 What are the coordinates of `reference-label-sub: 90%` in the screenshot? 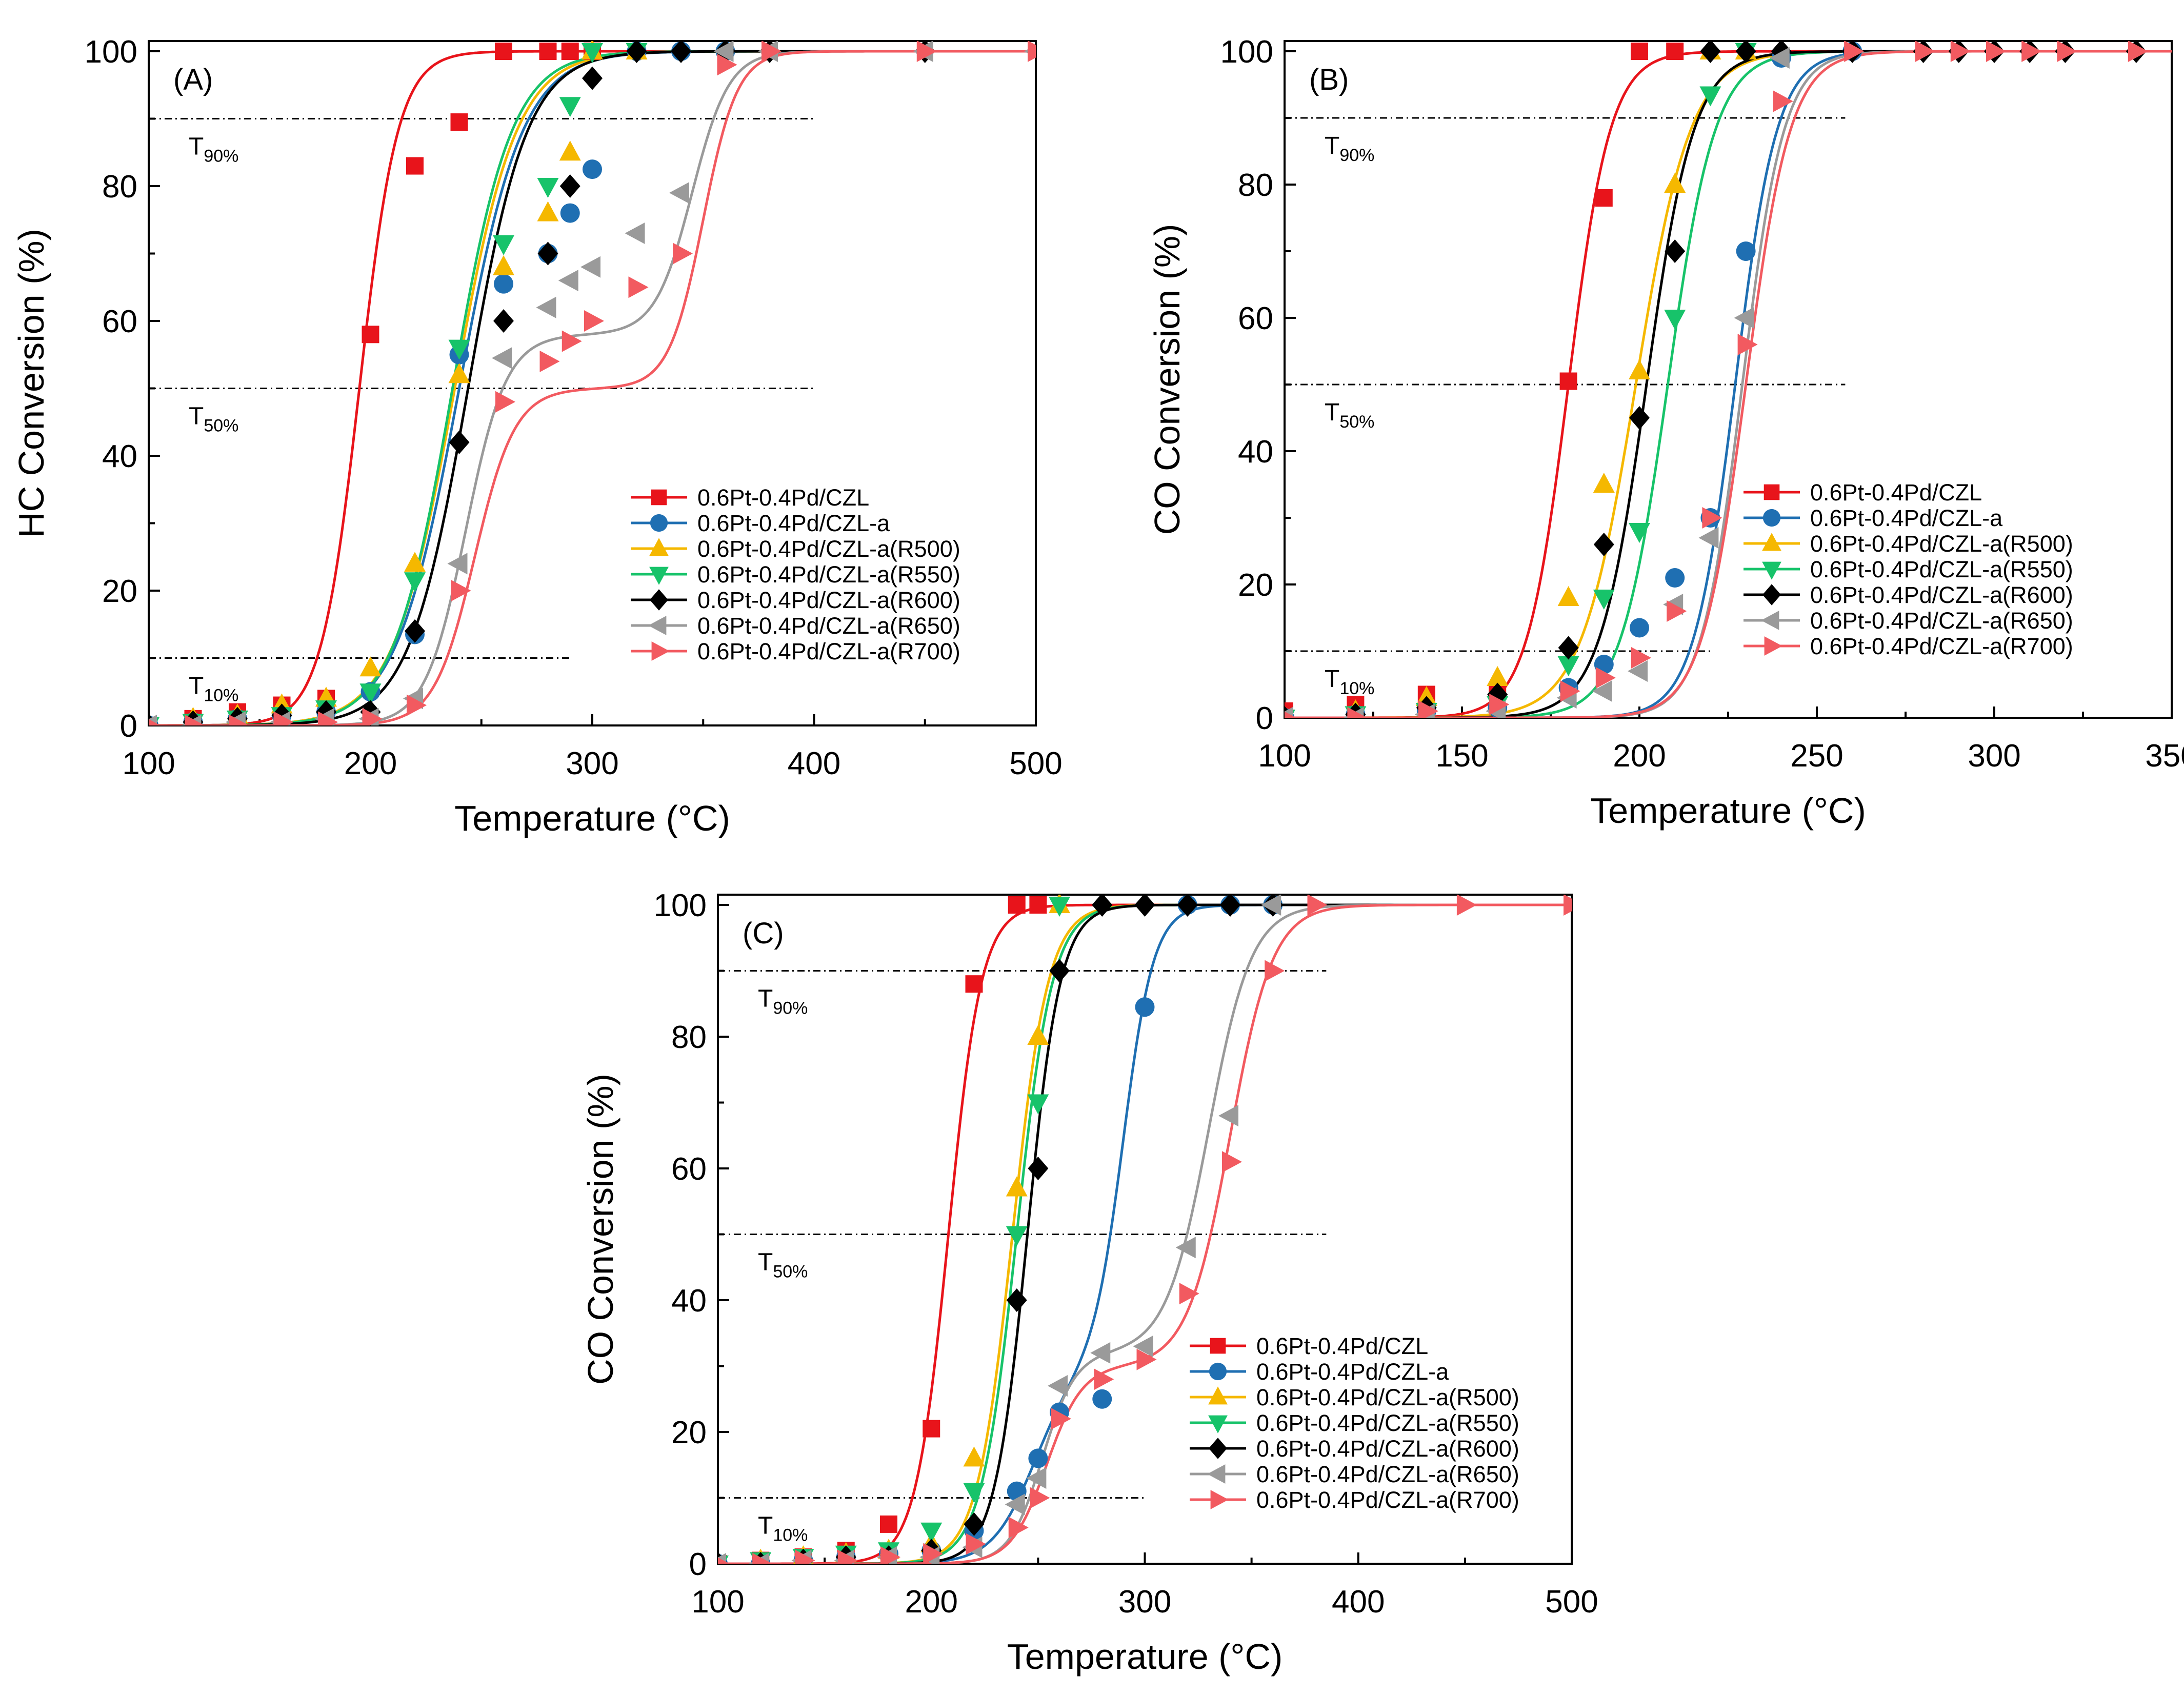 It's located at (221, 156).